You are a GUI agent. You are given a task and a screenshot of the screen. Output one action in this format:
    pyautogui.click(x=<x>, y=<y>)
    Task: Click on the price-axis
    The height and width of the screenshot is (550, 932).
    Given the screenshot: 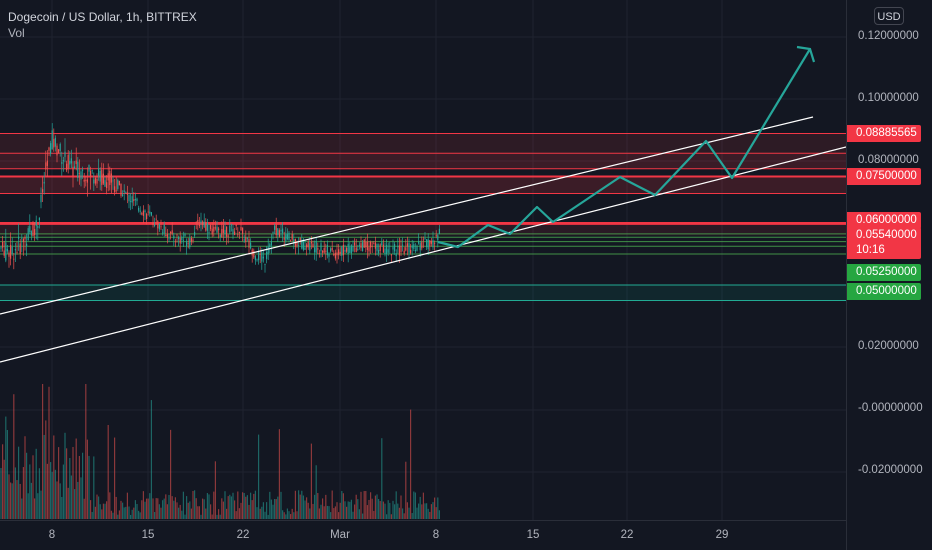 What is the action you would take?
    pyautogui.click(x=889, y=275)
    